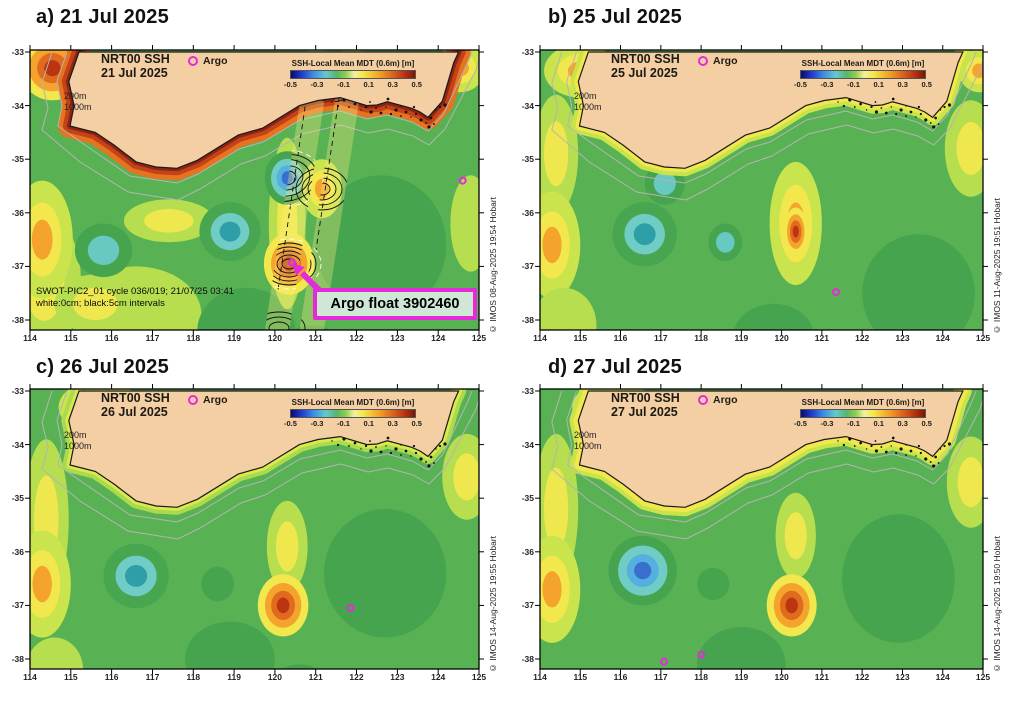 This screenshot has width=1024, height=701. I want to click on isobath-200m-label: 200m, so click(585, 435).